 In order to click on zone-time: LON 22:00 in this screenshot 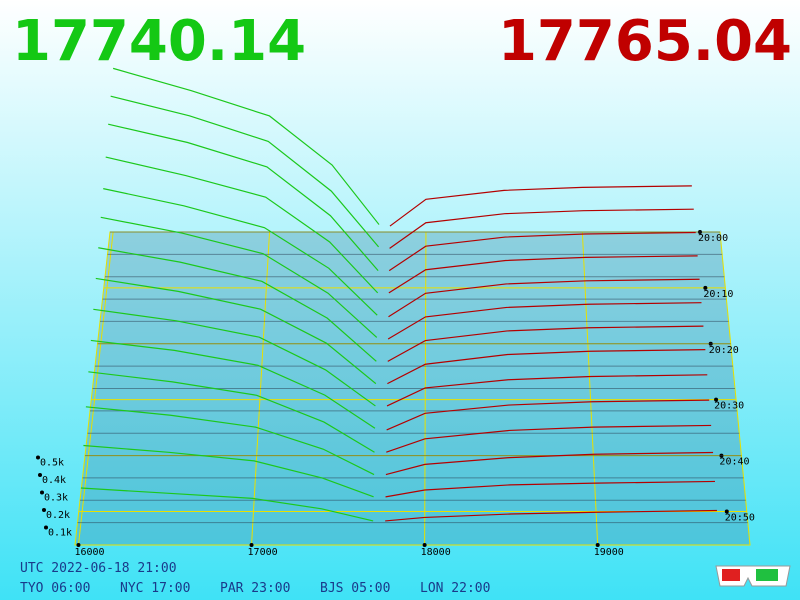, I will do `click(455, 588)`.